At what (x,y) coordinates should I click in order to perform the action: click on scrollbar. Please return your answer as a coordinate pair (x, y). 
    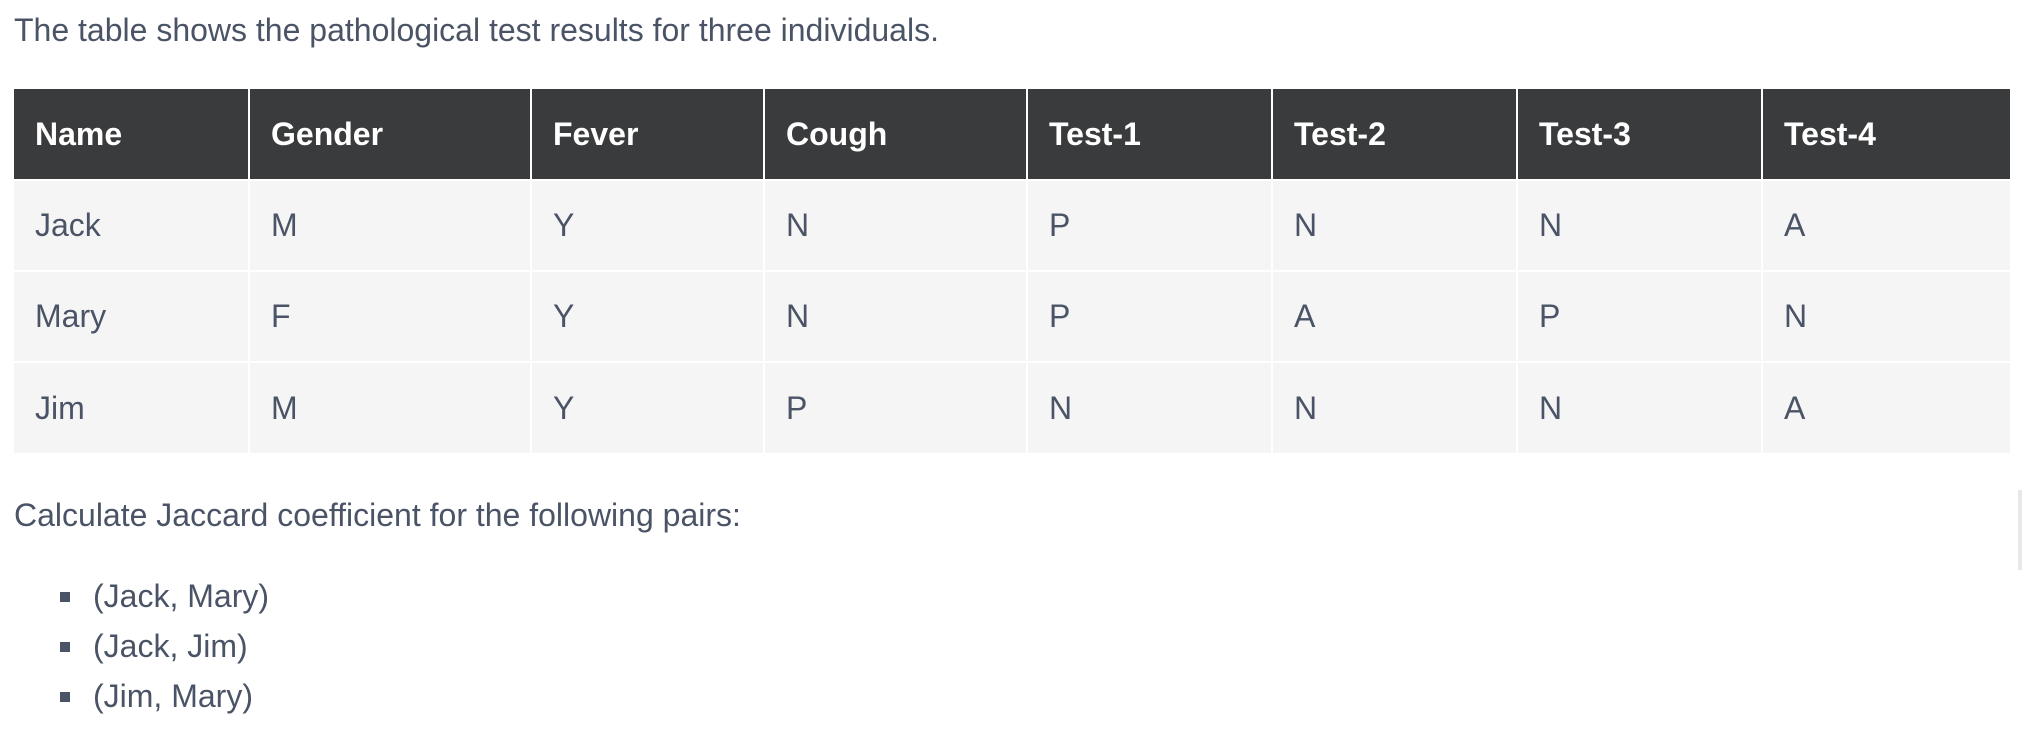
    Looking at the image, I should click on (2020, 530).